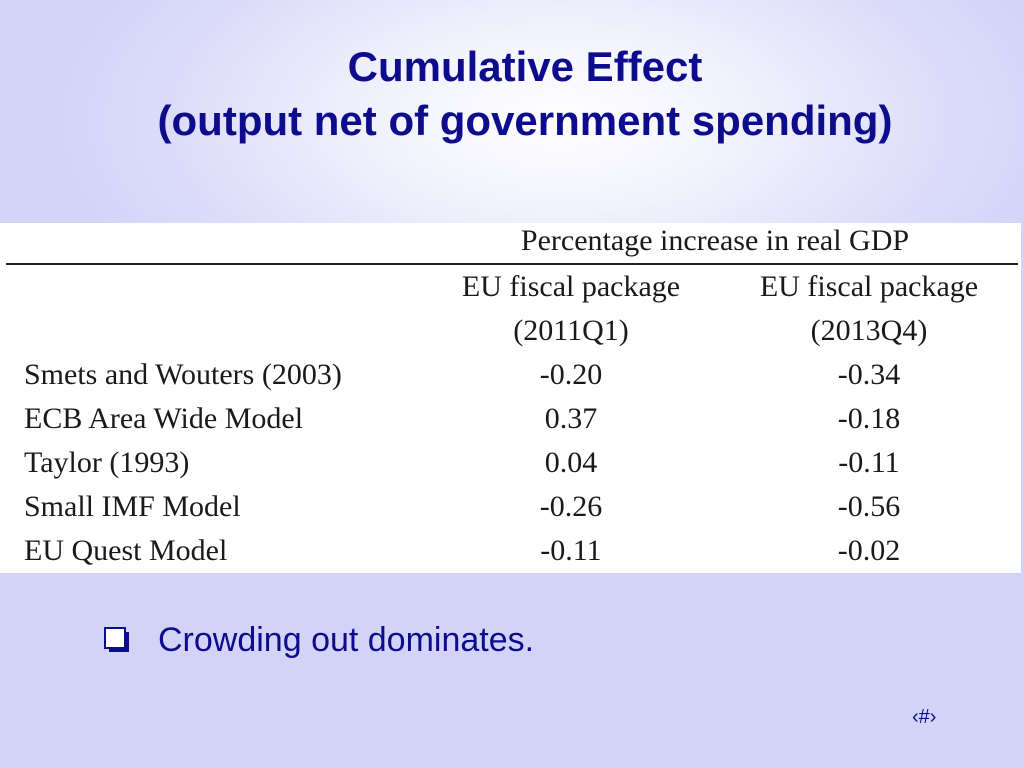  I want to click on table-row-label: Smets and Wouters (2003), so click(183, 374).